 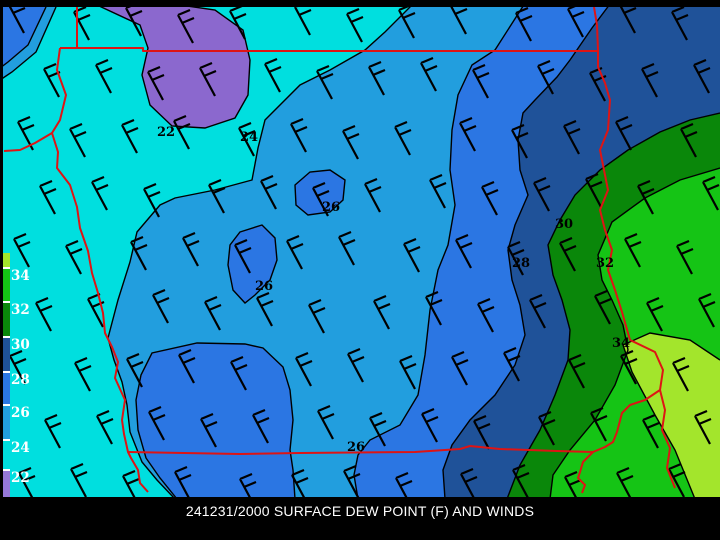 What do you see at coordinates (20, 413) in the screenshot?
I see `colorbar-label-26: 26` at bounding box center [20, 413].